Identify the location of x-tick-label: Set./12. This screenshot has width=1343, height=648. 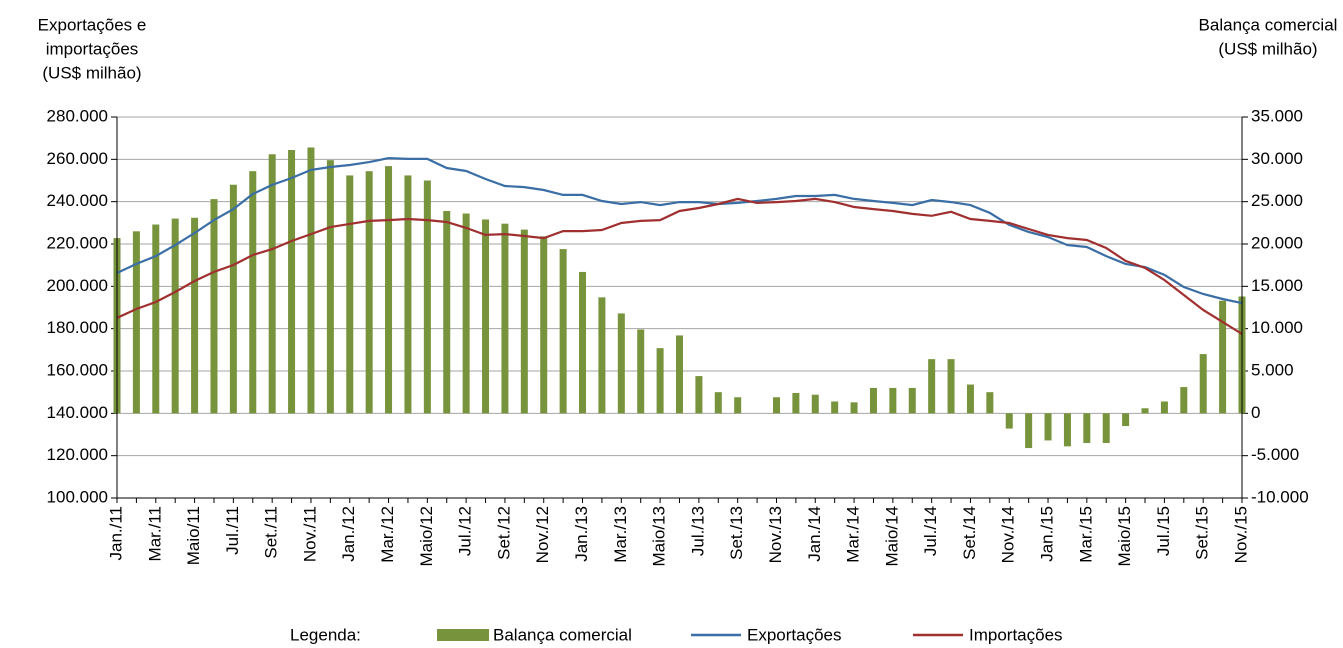
(503, 533).